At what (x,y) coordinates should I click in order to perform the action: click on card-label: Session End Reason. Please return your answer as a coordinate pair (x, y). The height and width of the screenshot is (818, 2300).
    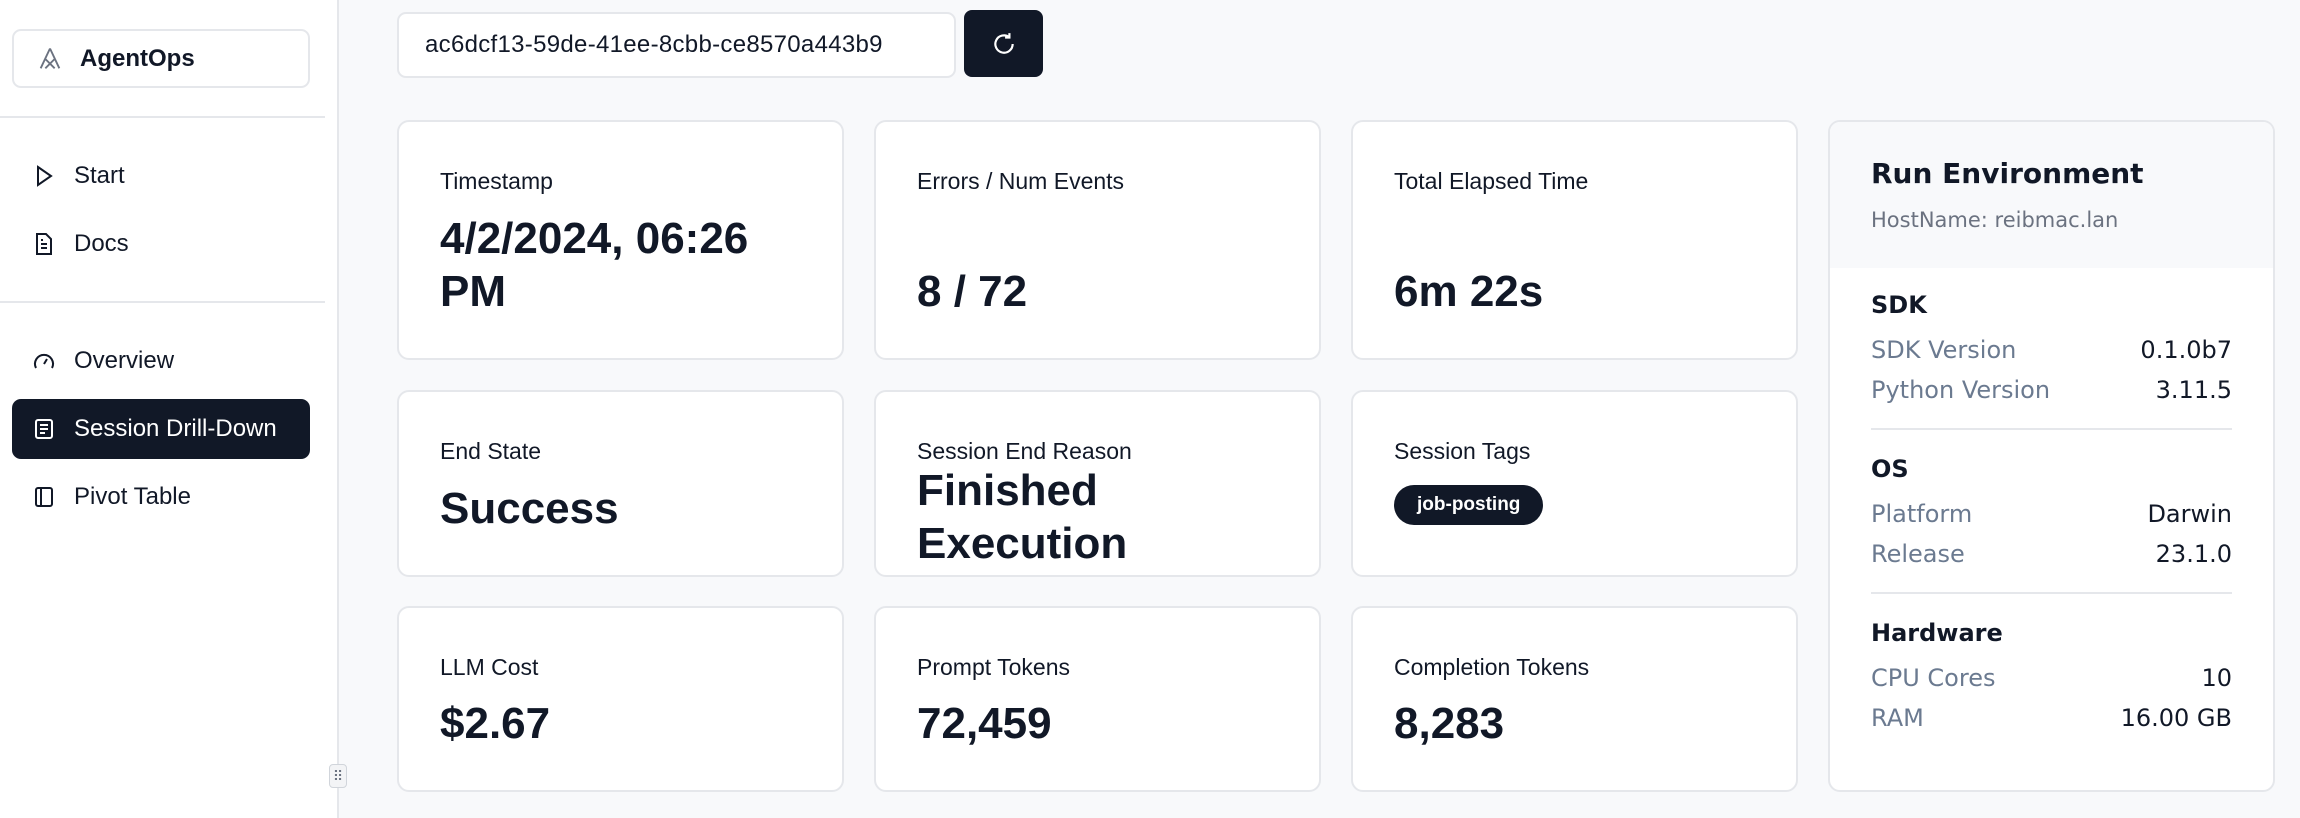
    Looking at the image, I should click on (1024, 451).